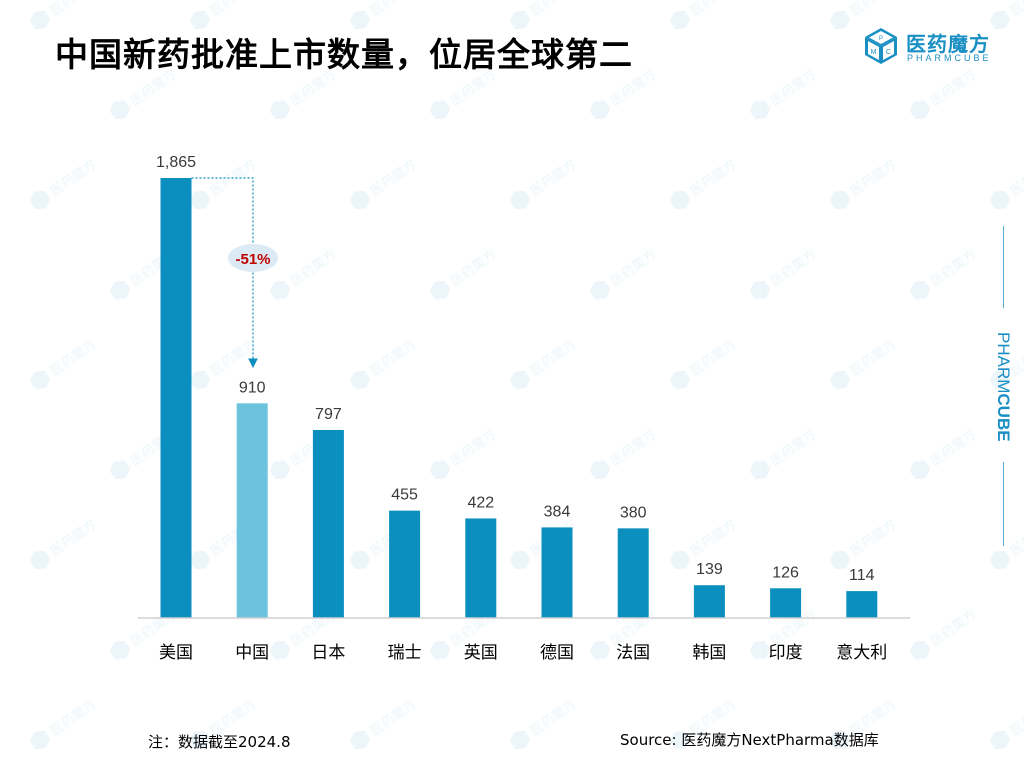 The width and height of the screenshot is (1024, 768). Describe the element at coordinates (404, 495) in the screenshot. I see `value-label-3: 455` at that location.